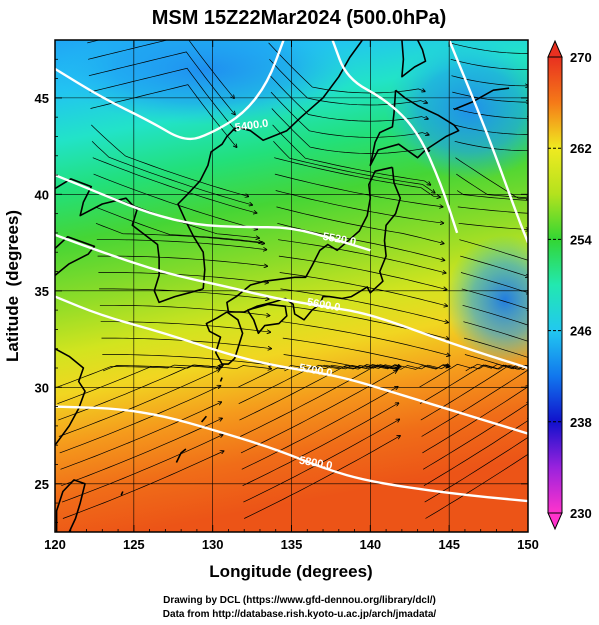  What do you see at coordinates (486, 300) in the screenshot?
I see `cold-core-southeast` at bounding box center [486, 300].